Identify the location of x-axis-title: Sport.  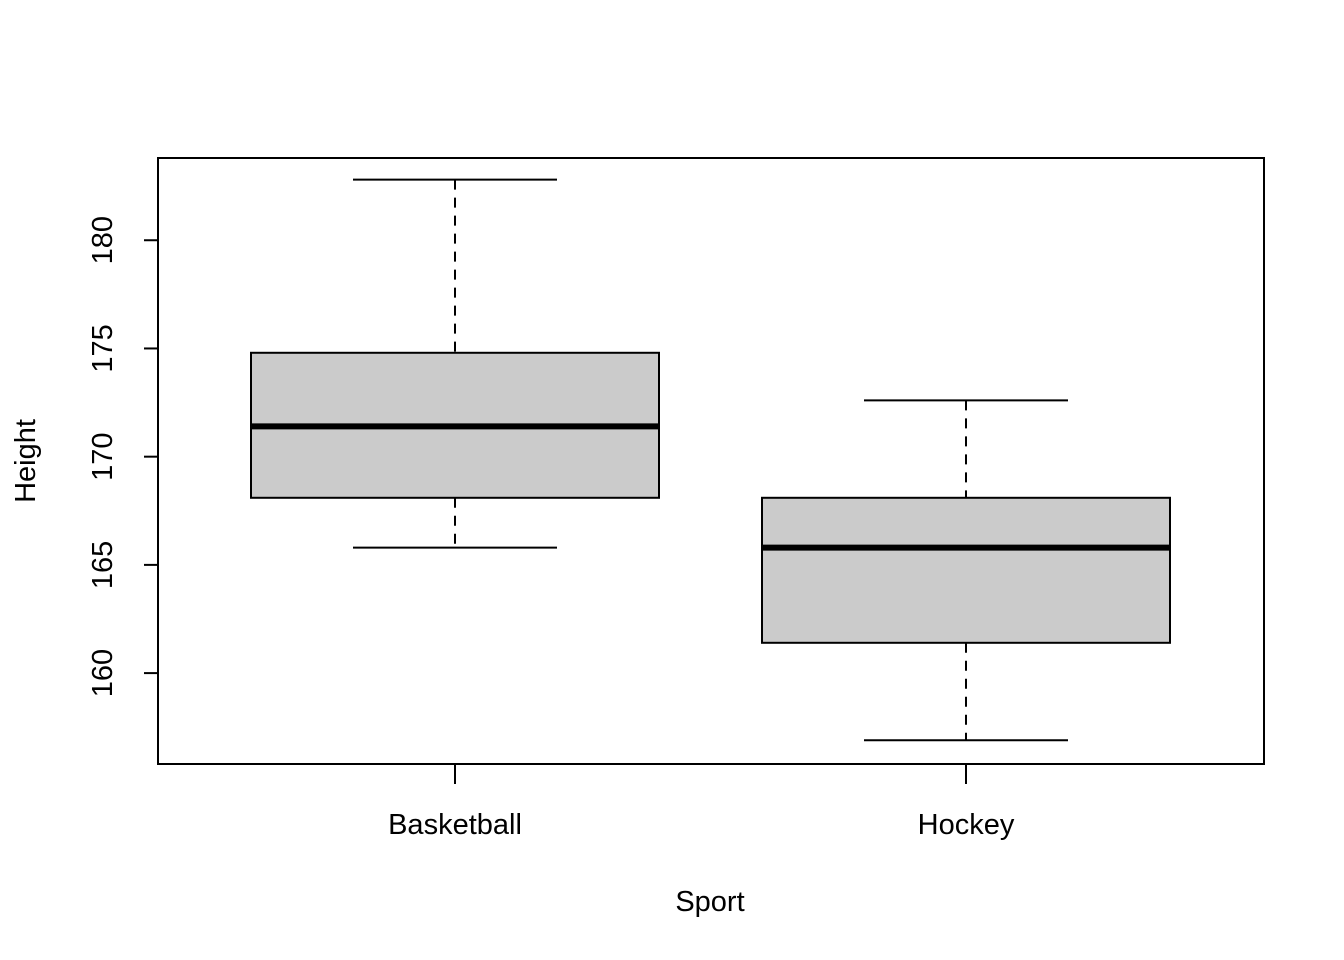
(709, 902).